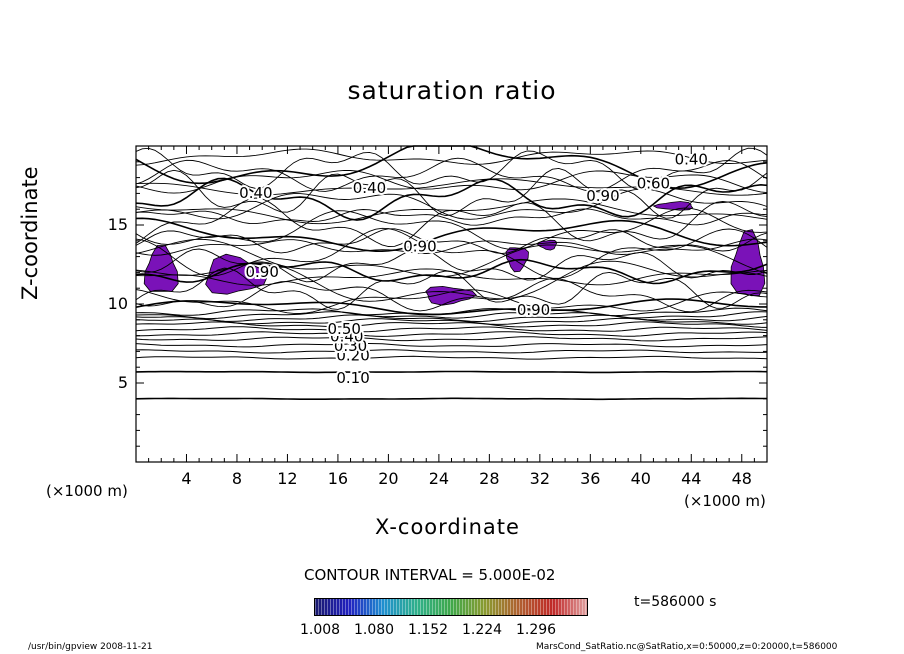  What do you see at coordinates (536, 630) in the screenshot?
I see `colorbar-label: 1.296` at bounding box center [536, 630].